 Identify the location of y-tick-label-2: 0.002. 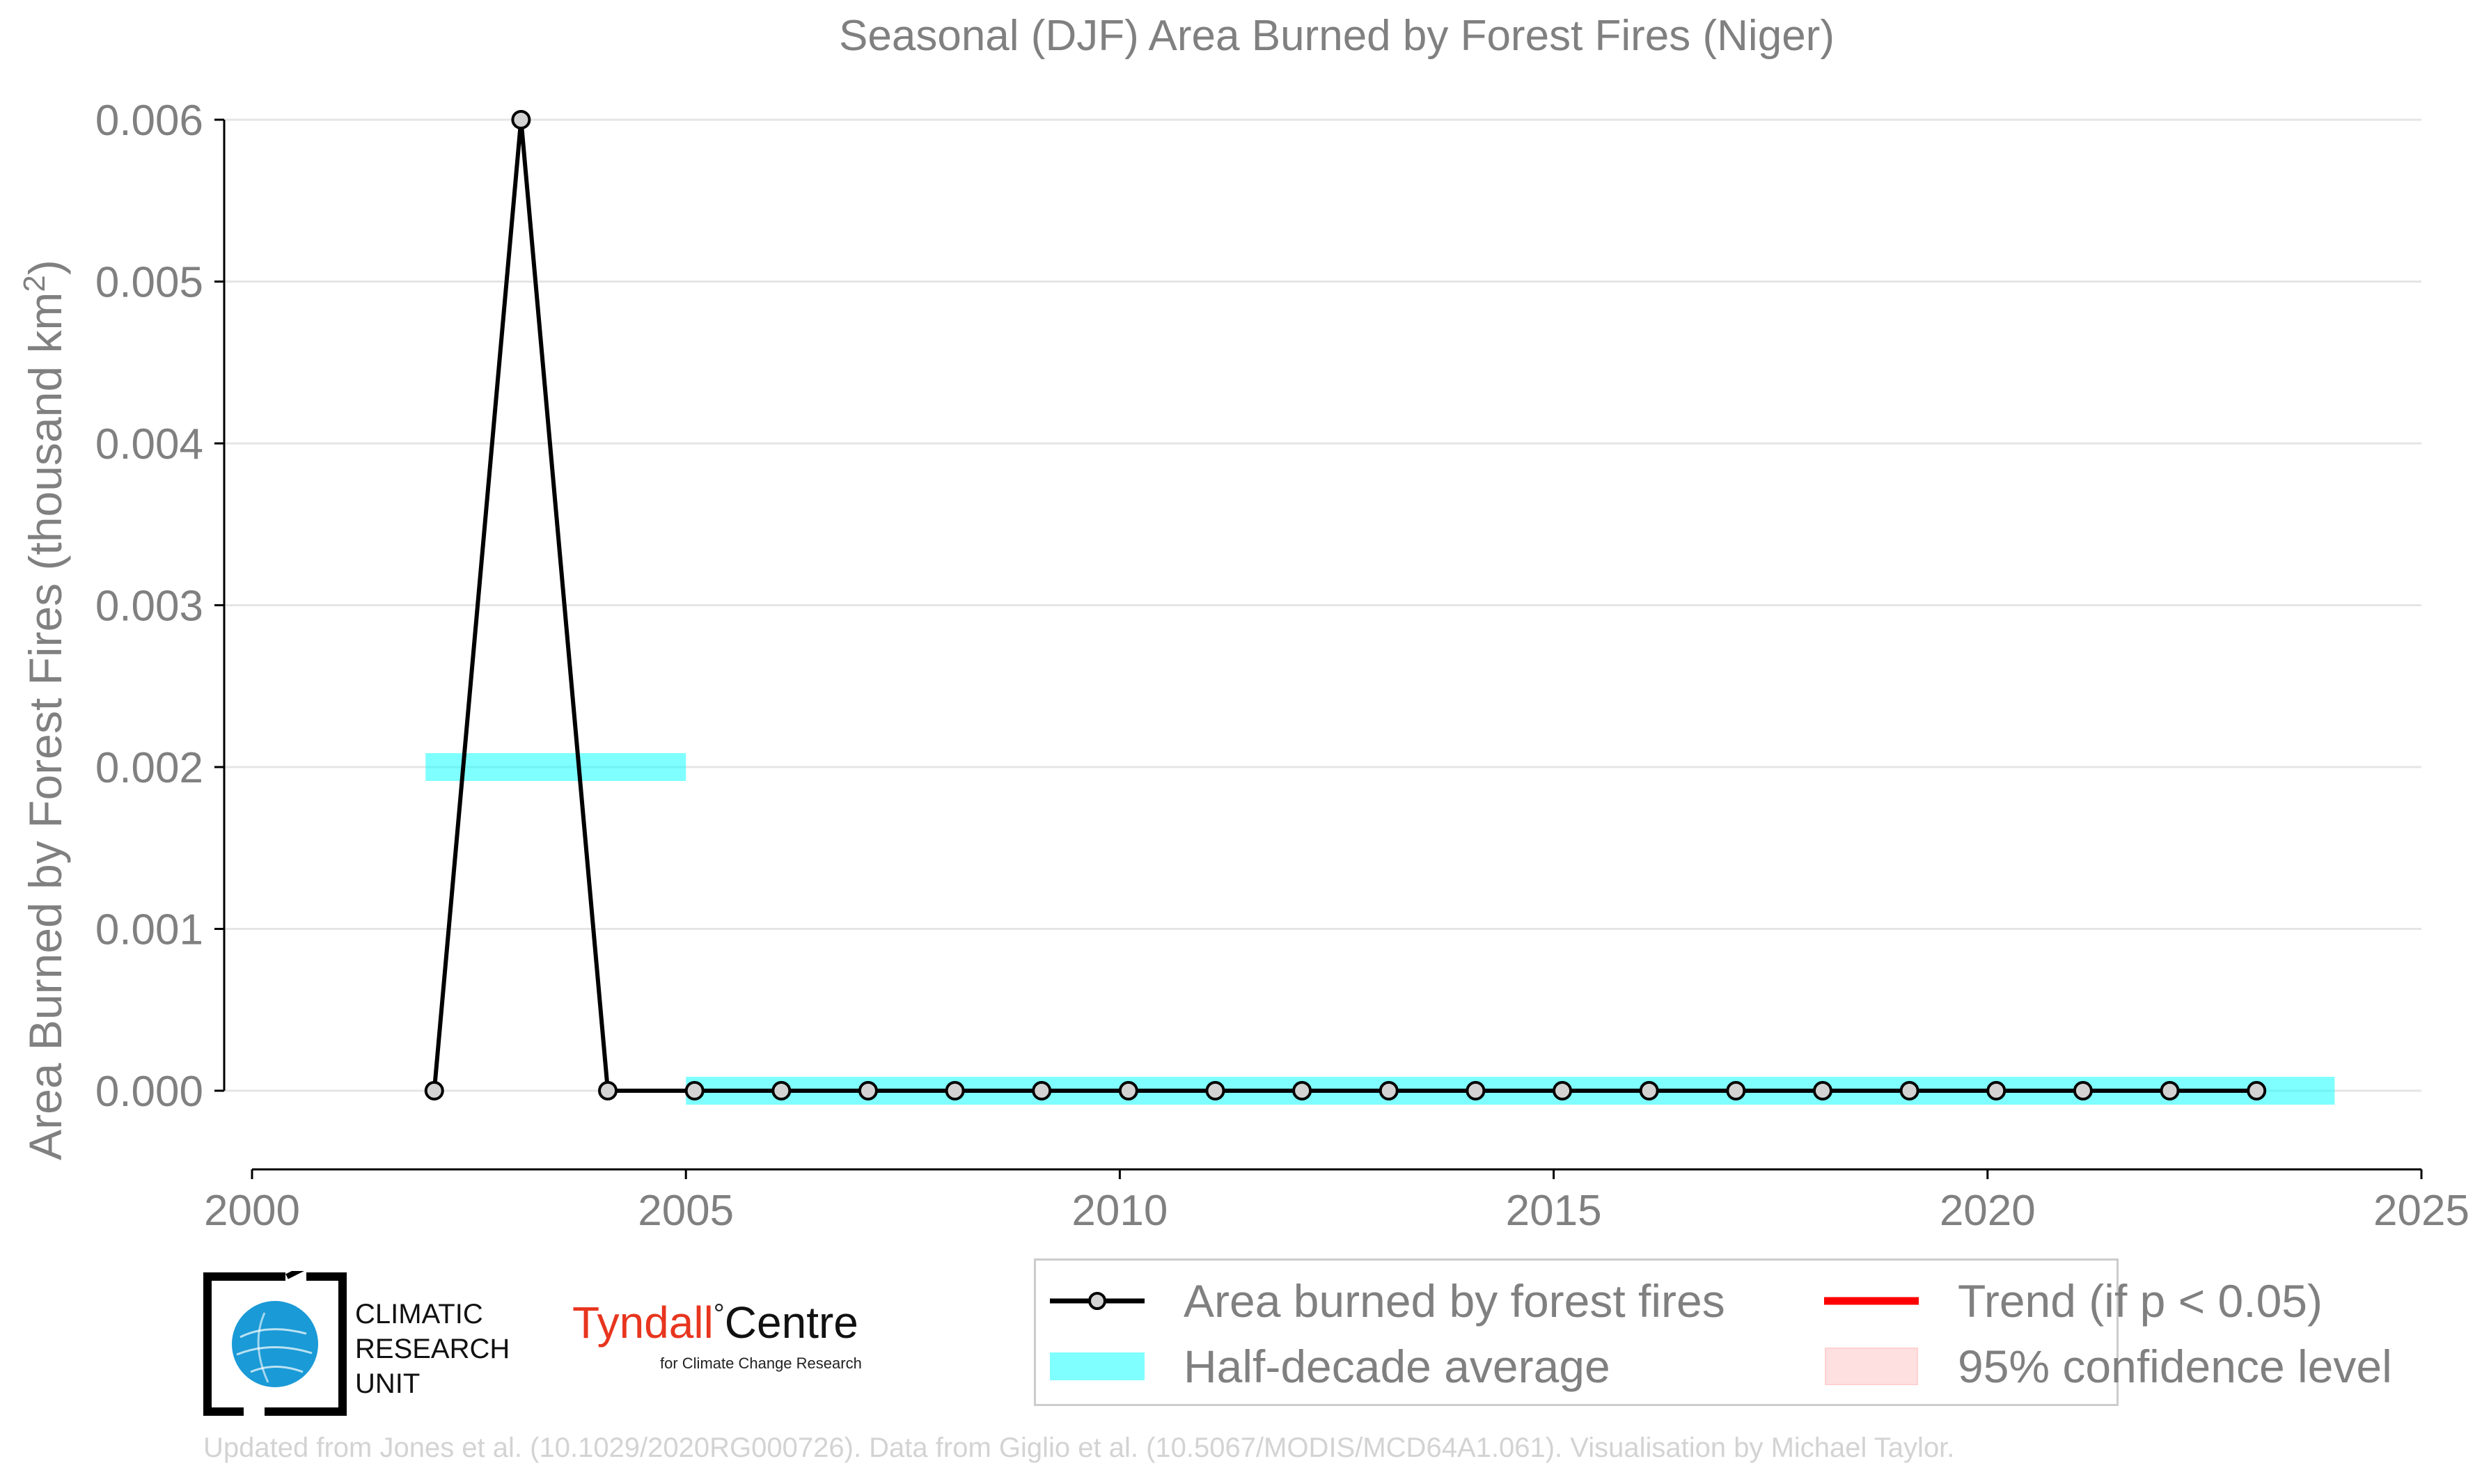
(149, 768).